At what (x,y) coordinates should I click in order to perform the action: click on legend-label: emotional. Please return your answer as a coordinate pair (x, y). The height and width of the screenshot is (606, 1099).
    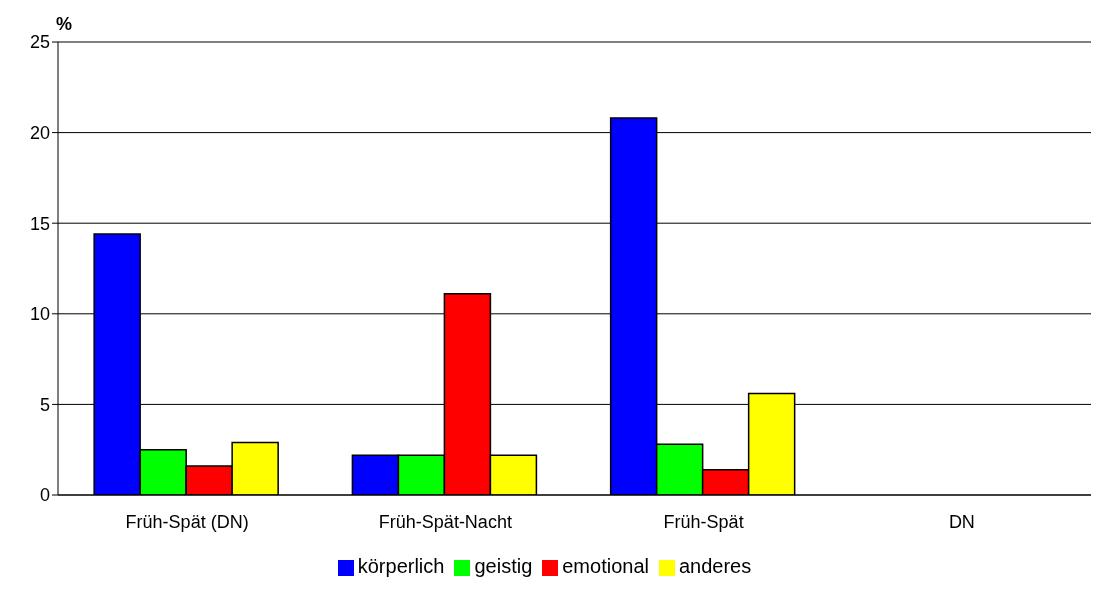
    Looking at the image, I should click on (605, 566).